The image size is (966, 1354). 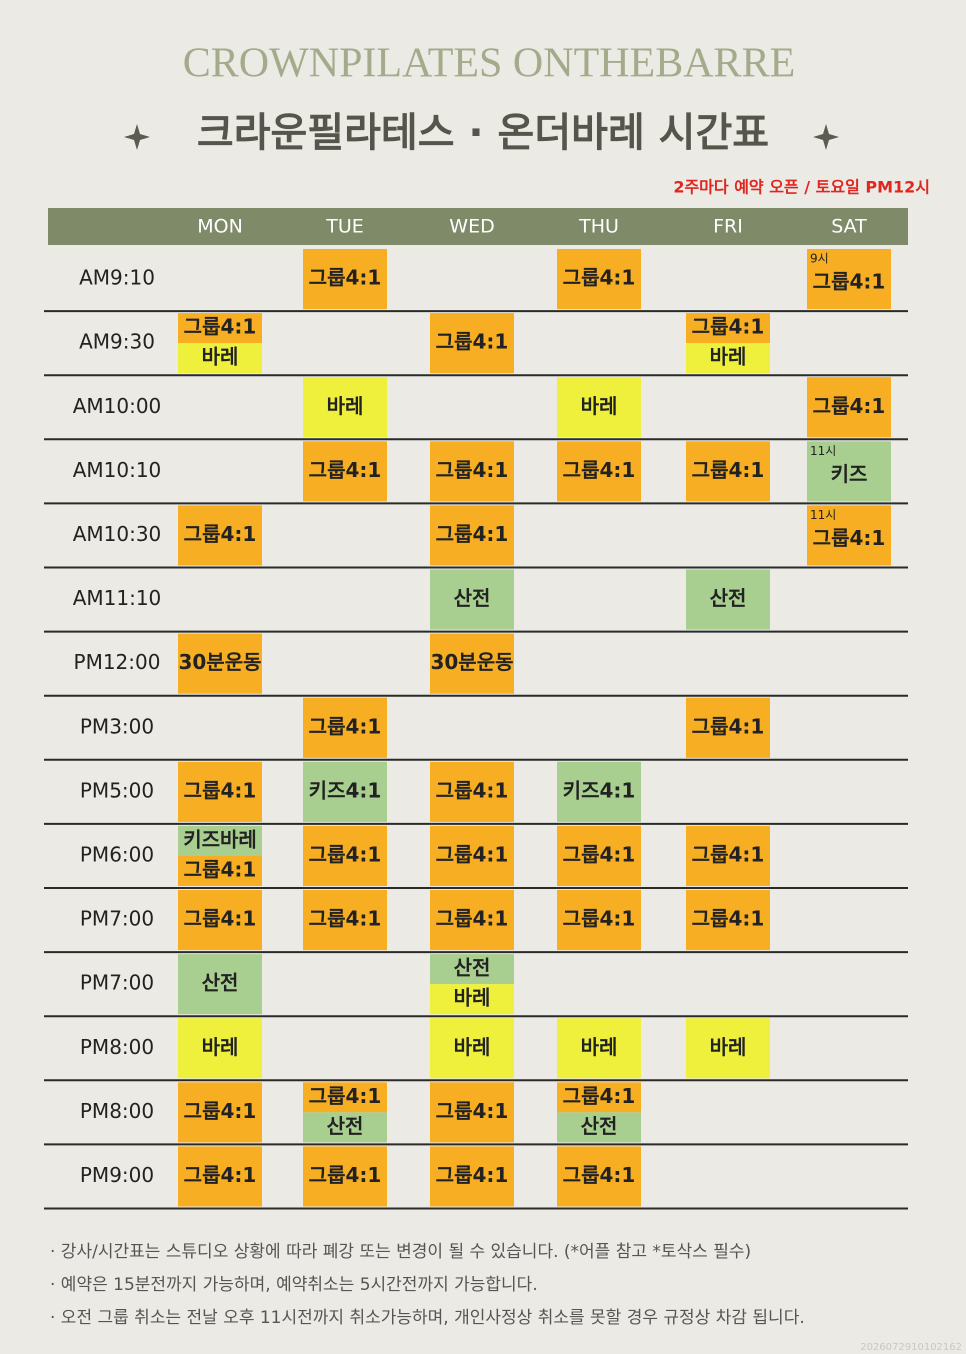 What do you see at coordinates (117, 598) in the screenshot?
I see `time-label: AM11:10` at bounding box center [117, 598].